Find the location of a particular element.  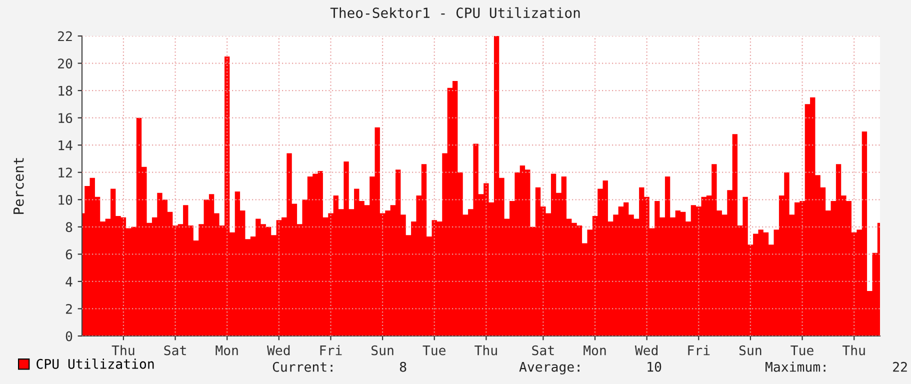

y-tick-label: 16 is located at coordinates (65, 118).